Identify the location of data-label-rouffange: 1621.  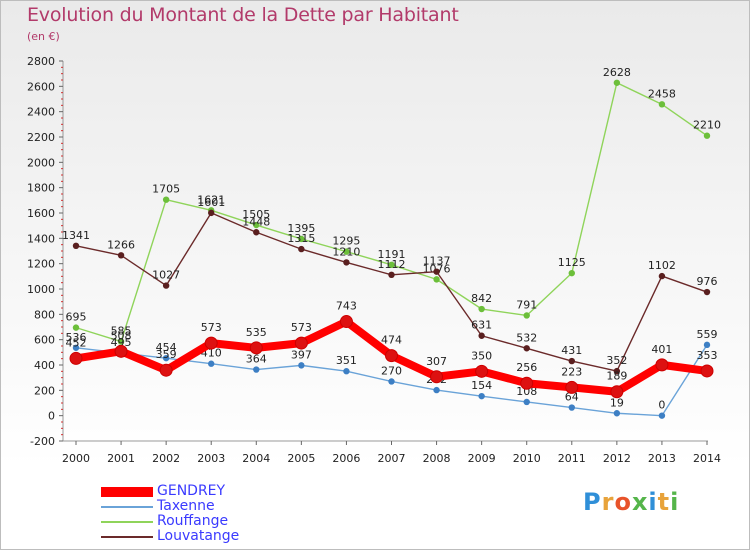
(211, 199).